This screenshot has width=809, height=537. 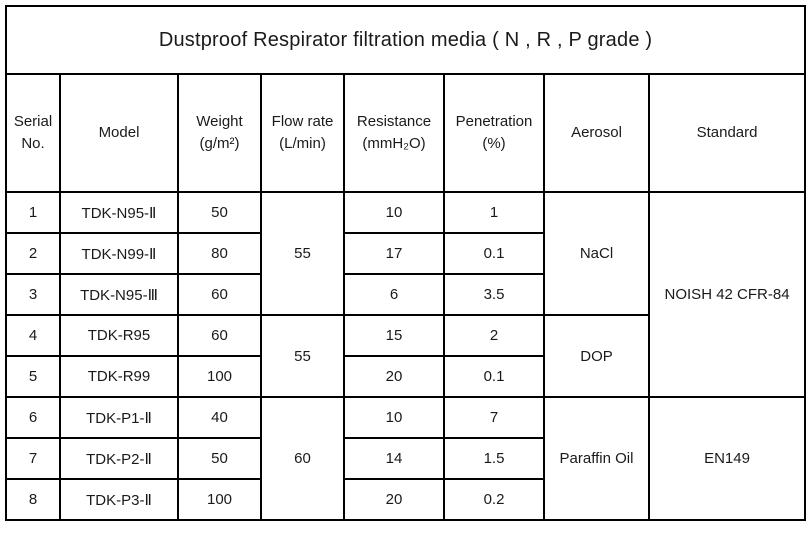 What do you see at coordinates (33, 133) in the screenshot?
I see `header-serial-no: Serial No.` at bounding box center [33, 133].